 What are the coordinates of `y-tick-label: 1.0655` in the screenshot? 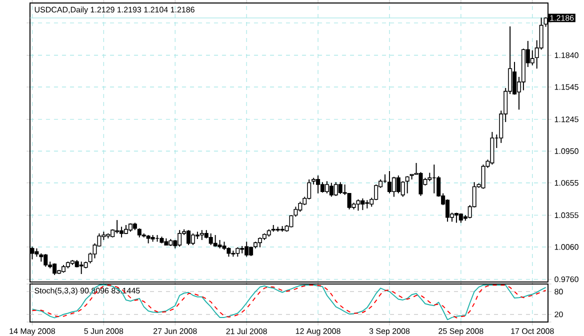 It's located at (566, 183).